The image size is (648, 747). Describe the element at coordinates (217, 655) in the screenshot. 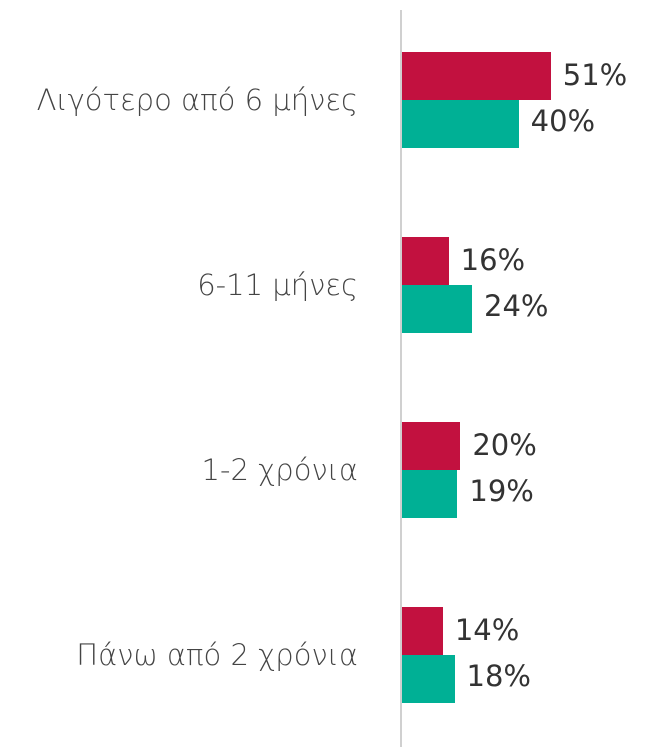

I see `category-label: Πάνω από 2 χρόνια` at that location.